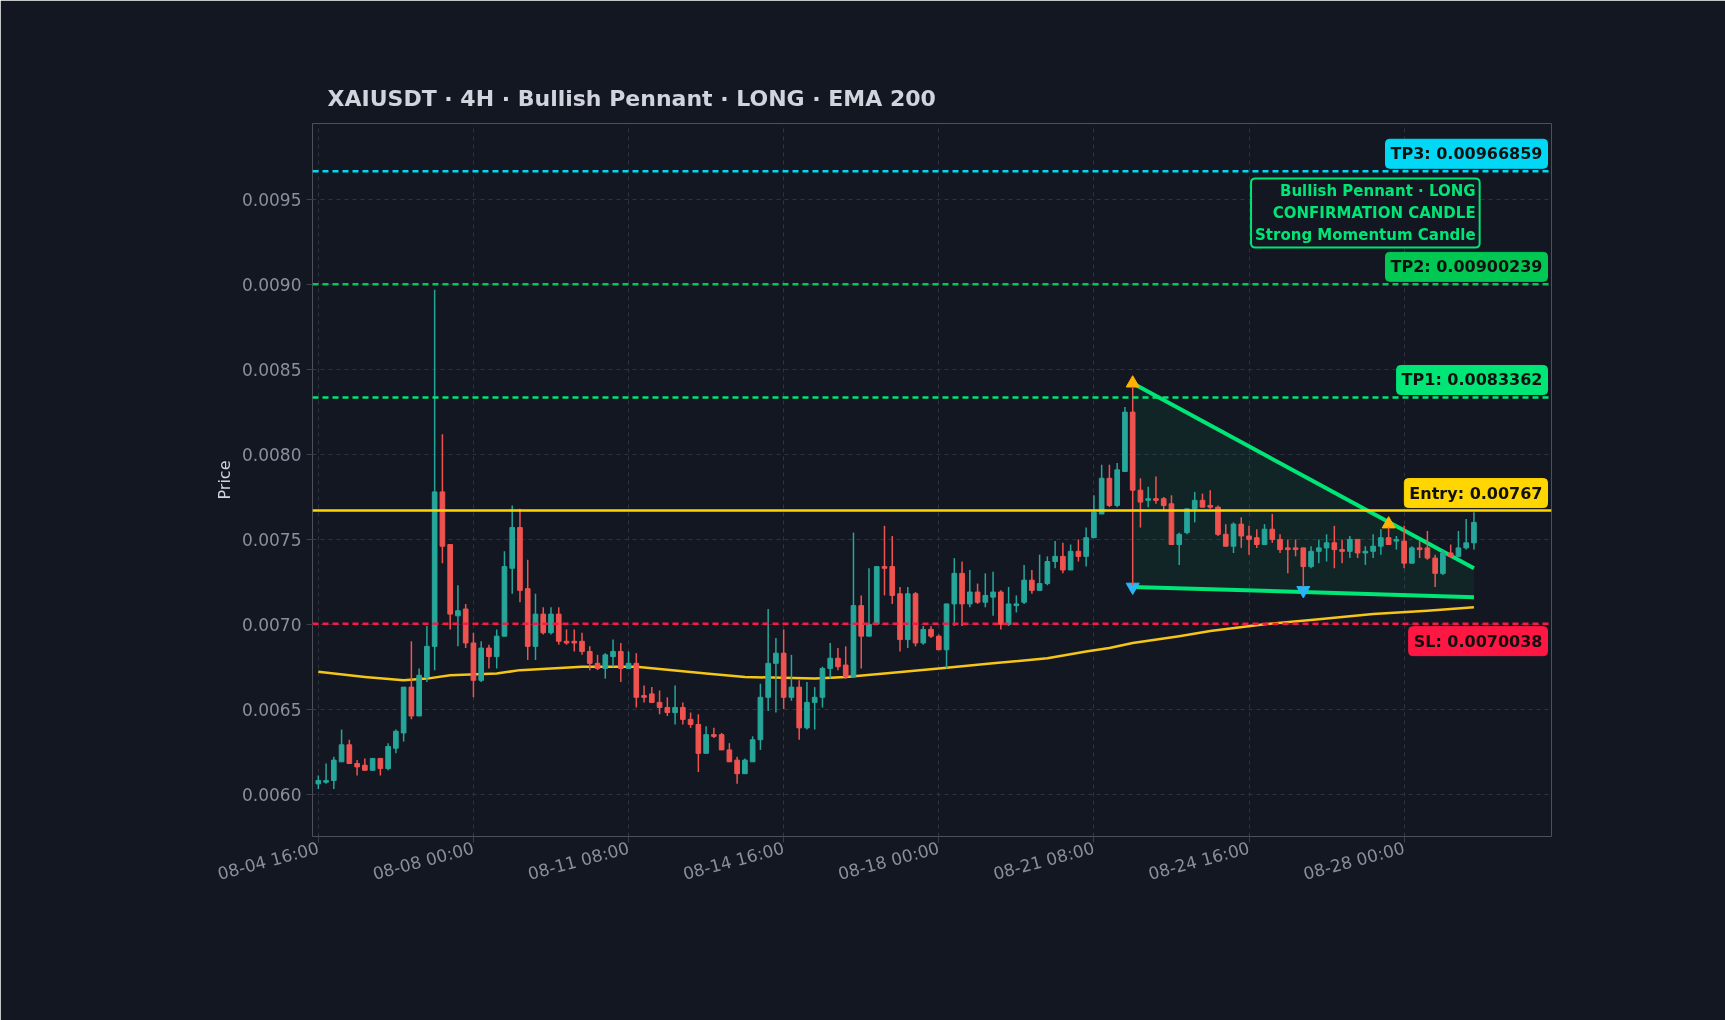 This screenshot has height=1020, width=1725. Describe the element at coordinates (888, 860) in the screenshot. I see `x-tick-label: 08-18 00:00` at that location.